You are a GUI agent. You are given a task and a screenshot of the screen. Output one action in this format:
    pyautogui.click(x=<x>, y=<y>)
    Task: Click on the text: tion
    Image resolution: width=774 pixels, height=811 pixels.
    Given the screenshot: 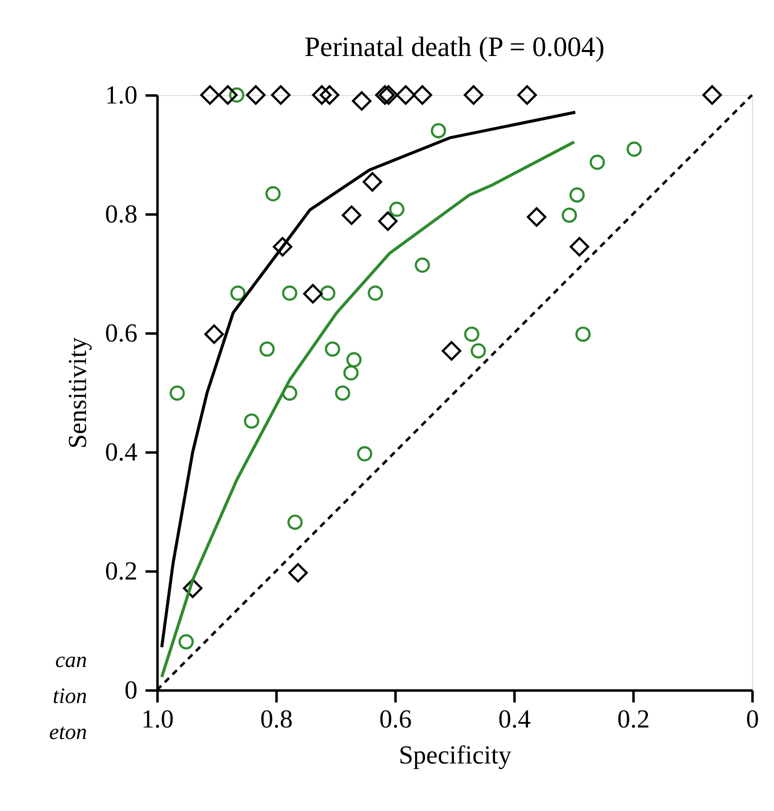 What is the action you would take?
    pyautogui.click(x=69, y=695)
    